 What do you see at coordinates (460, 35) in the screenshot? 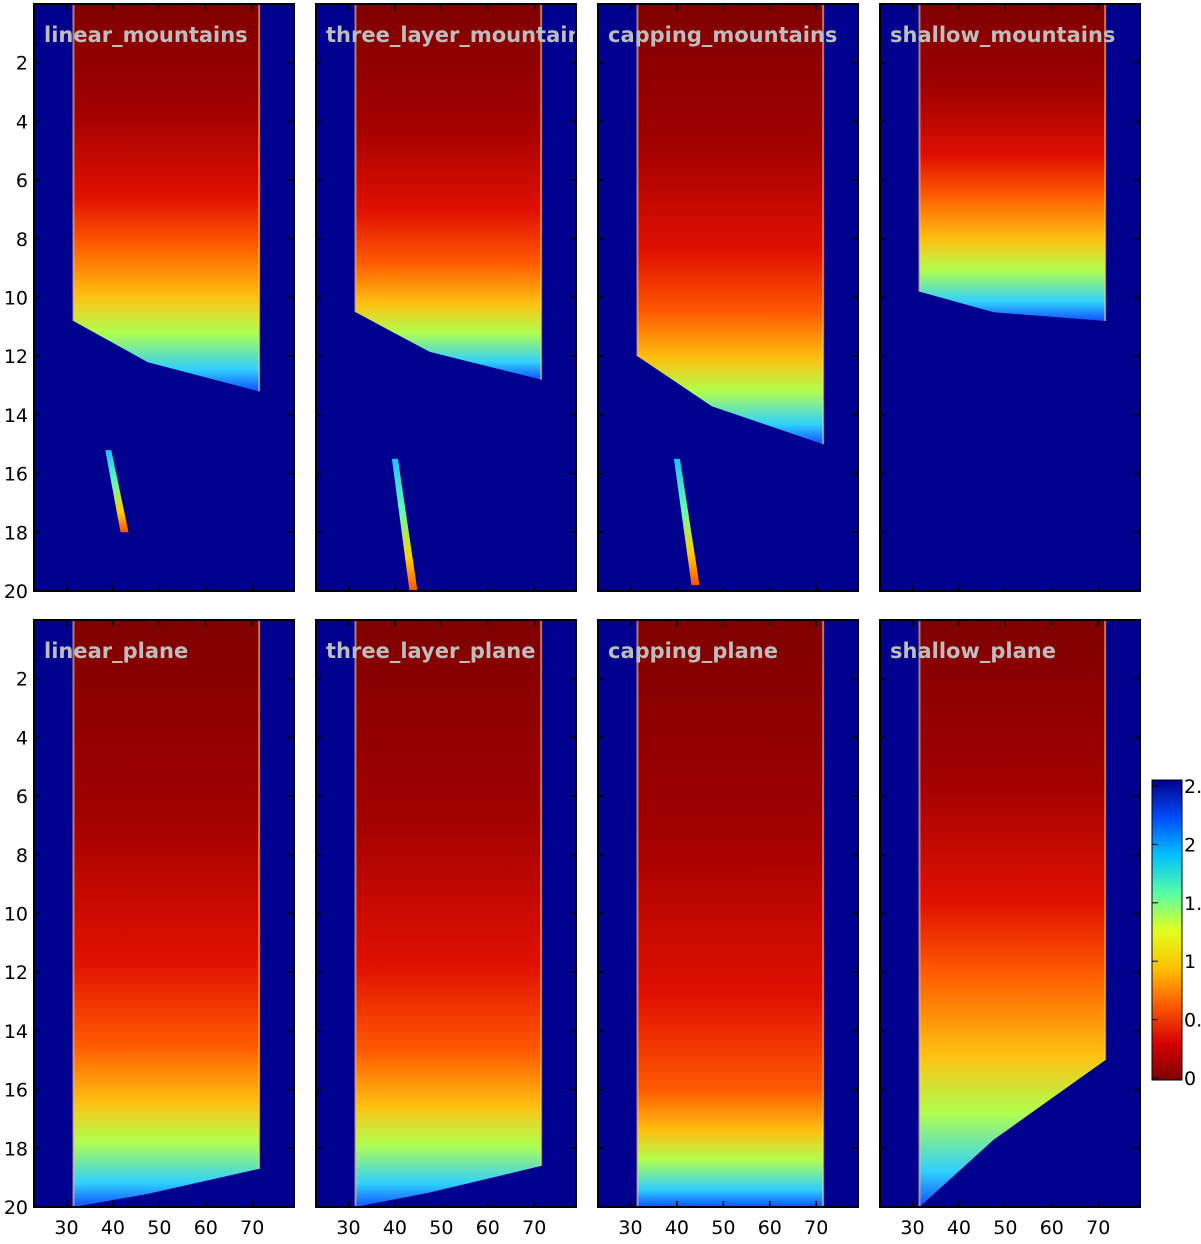
I see `panel-title: three_layer_mountains` at bounding box center [460, 35].